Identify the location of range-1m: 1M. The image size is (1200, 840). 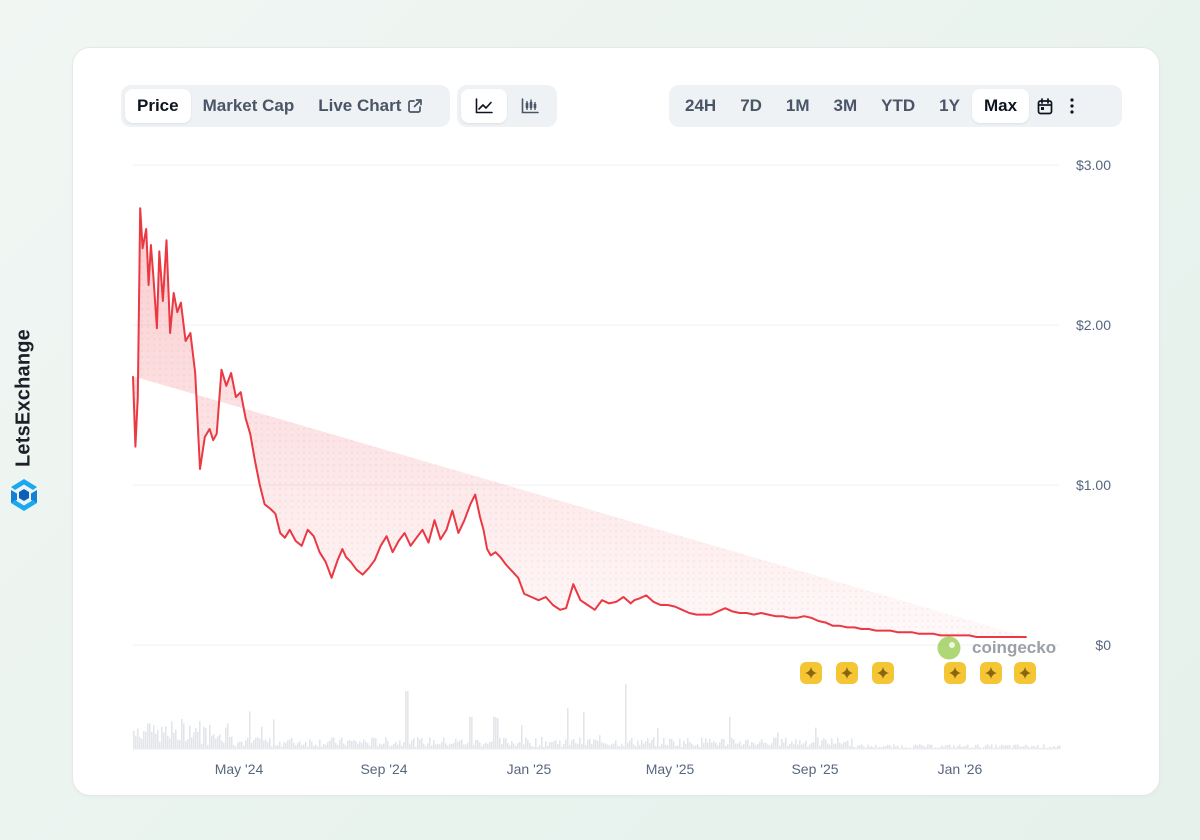
(797, 105).